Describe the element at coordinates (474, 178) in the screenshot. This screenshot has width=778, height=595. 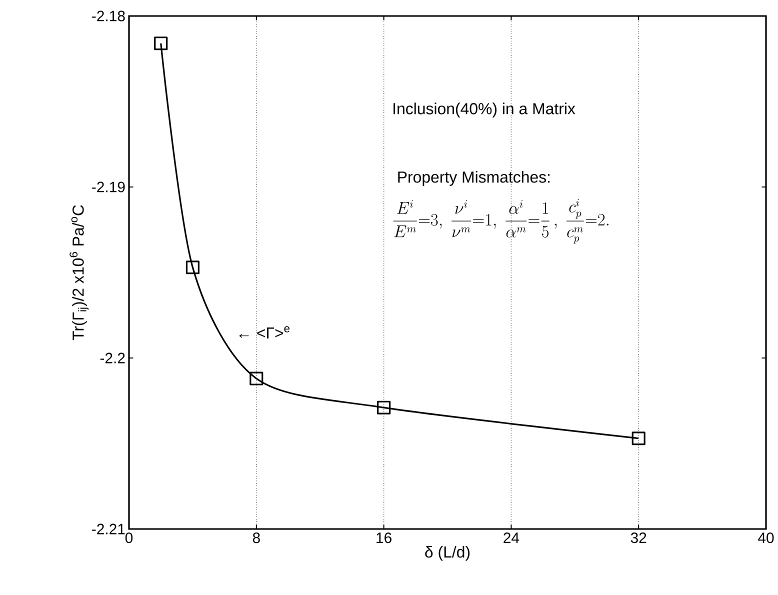
I see `annotation: Property Mismatches:` at that location.